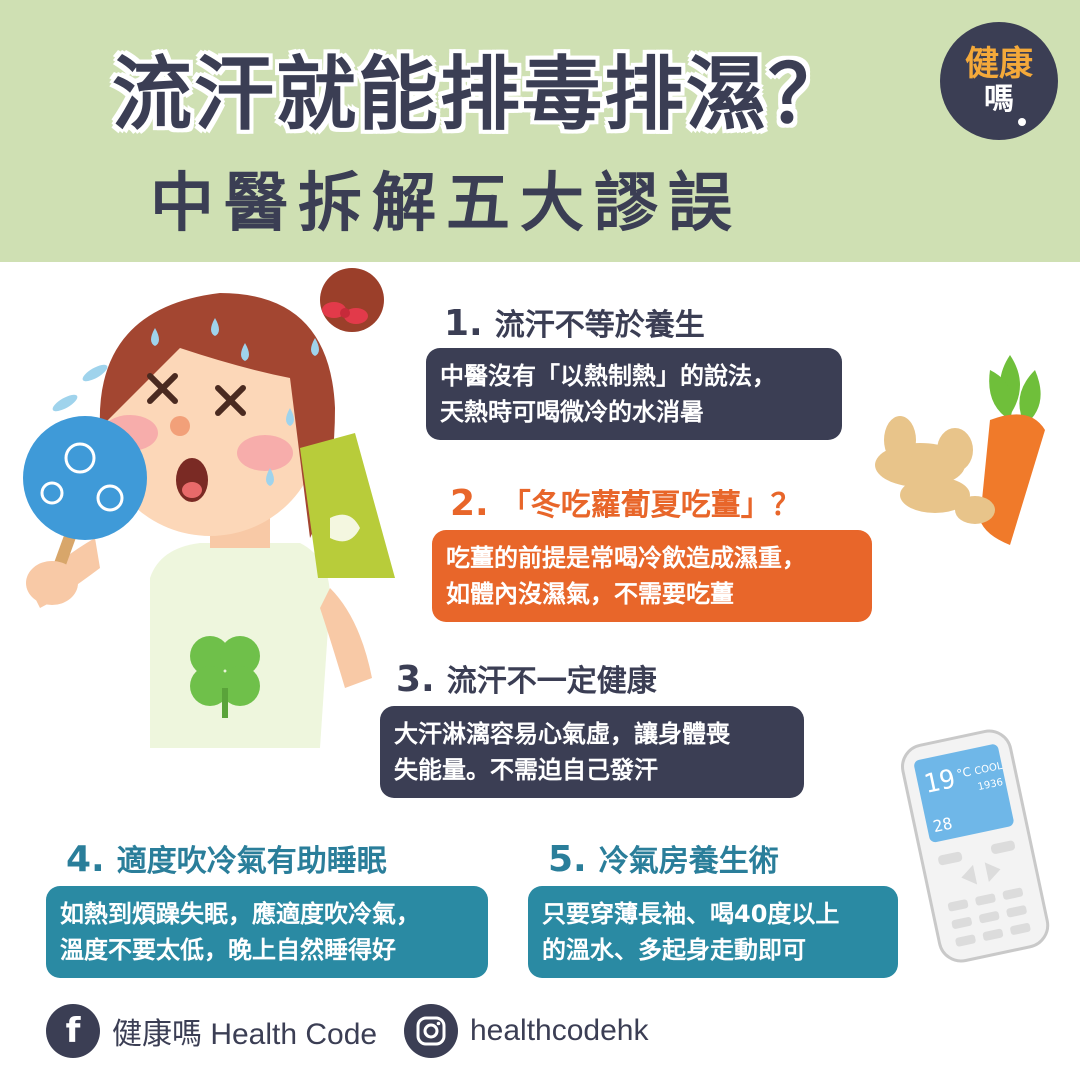 The height and width of the screenshot is (1080, 1080). What do you see at coordinates (85, 859) in the screenshot?
I see `item-4-number: 4.` at bounding box center [85, 859].